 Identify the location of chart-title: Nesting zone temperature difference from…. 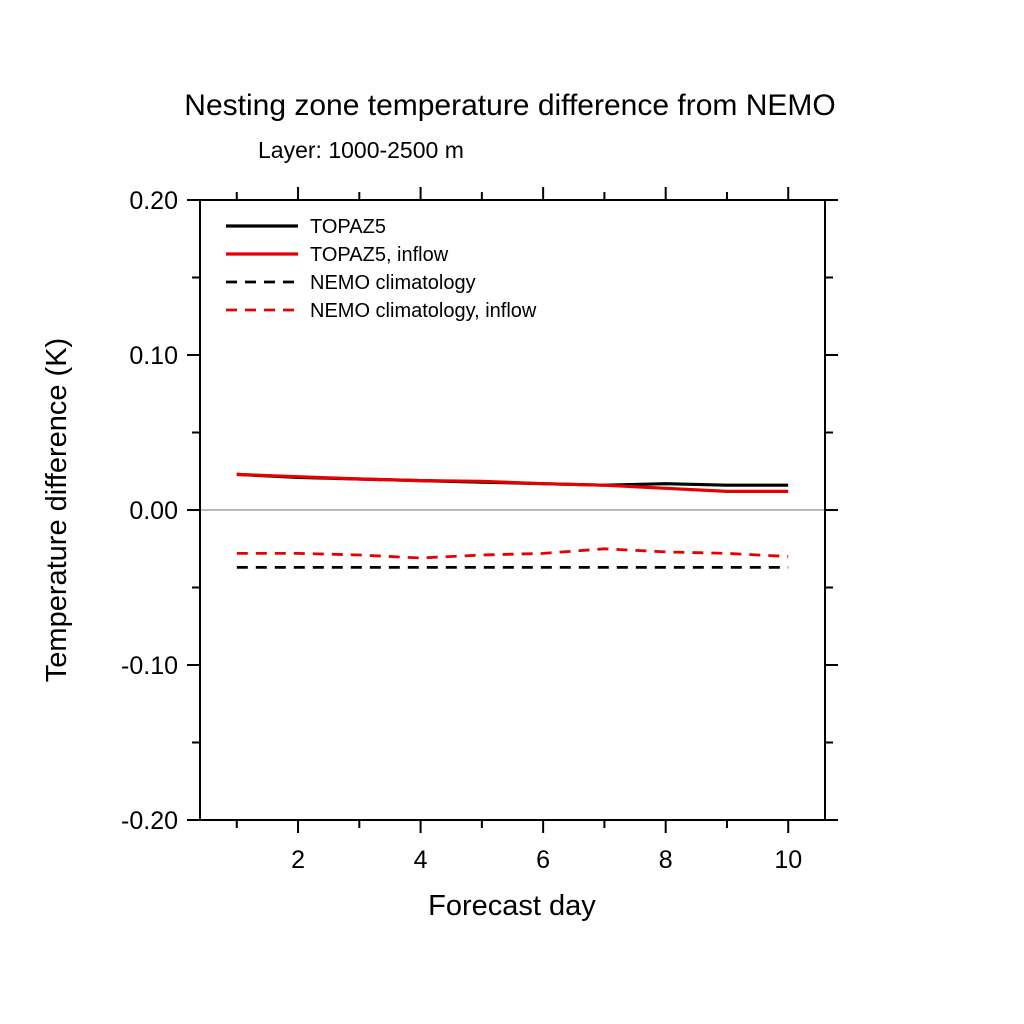
(509, 105).